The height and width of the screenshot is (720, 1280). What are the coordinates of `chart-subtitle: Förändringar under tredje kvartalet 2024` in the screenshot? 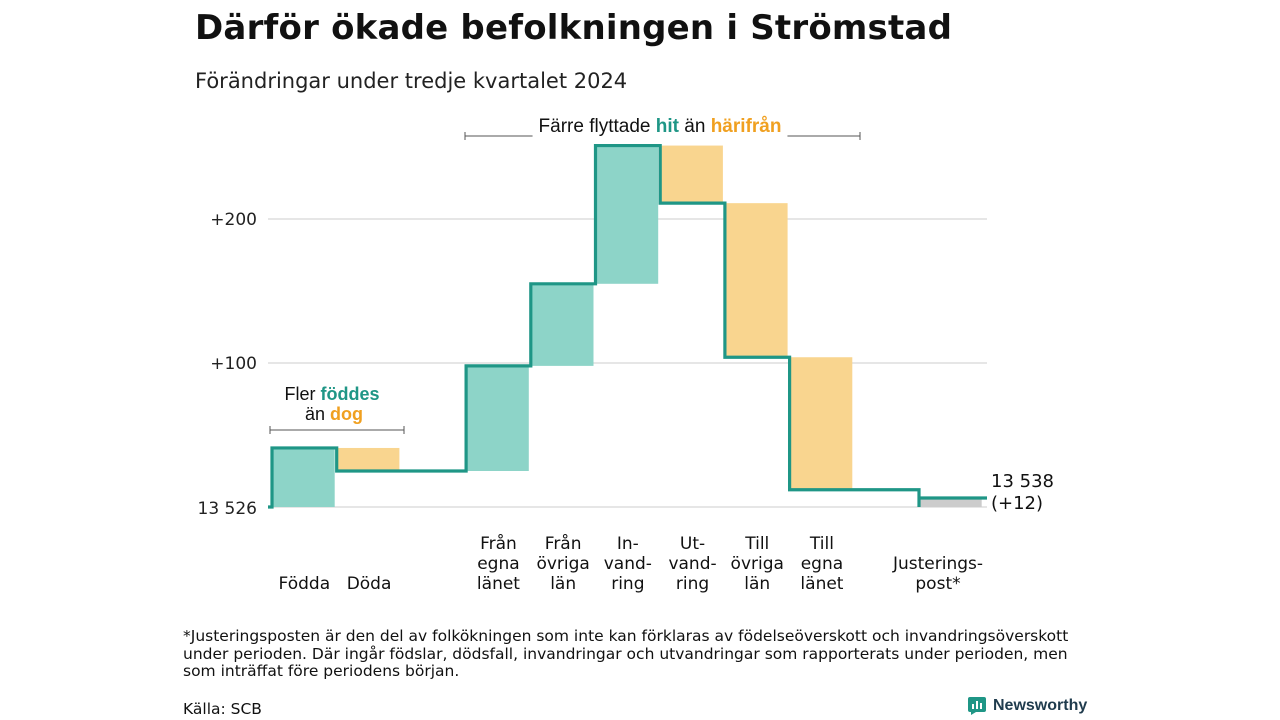 It's located at (411, 81).